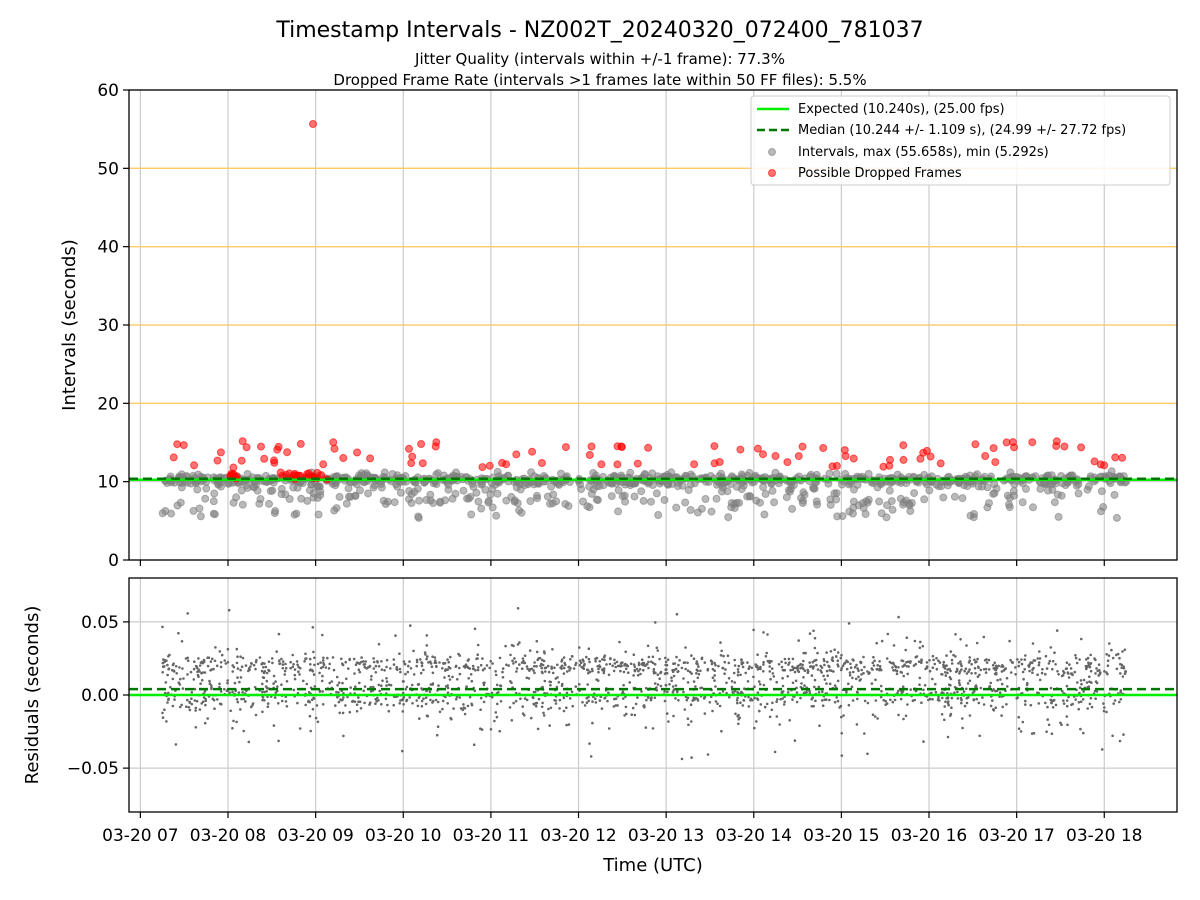  What do you see at coordinates (113, 561) in the screenshot?
I see `intervals-y-tick-label: 0` at bounding box center [113, 561].